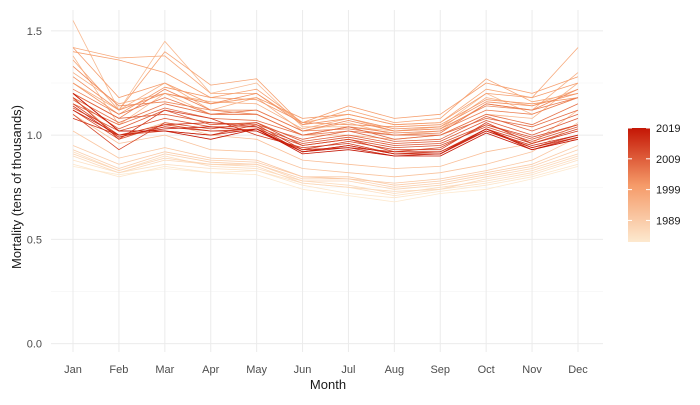 The width and height of the screenshot is (700, 405). I want to click on x-tick-label: Oct, so click(486, 370).